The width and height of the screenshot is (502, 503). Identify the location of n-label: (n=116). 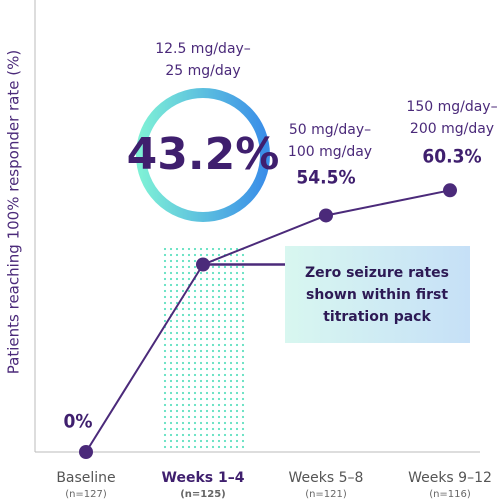
(450, 494).